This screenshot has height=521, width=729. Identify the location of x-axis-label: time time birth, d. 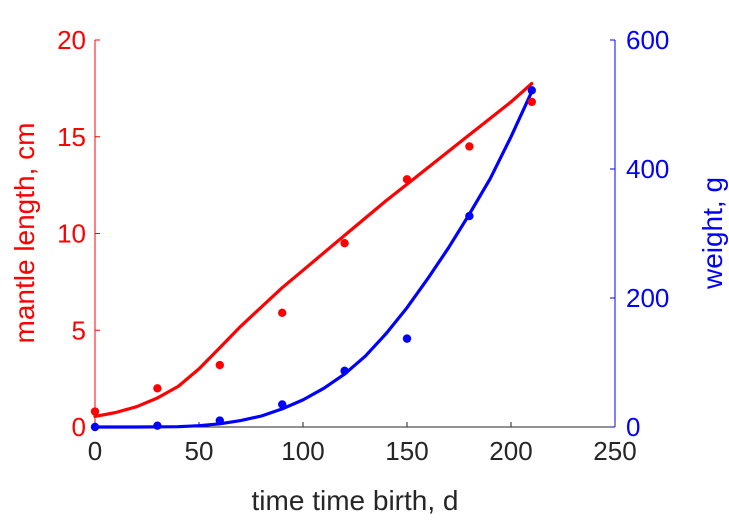
(355, 500).